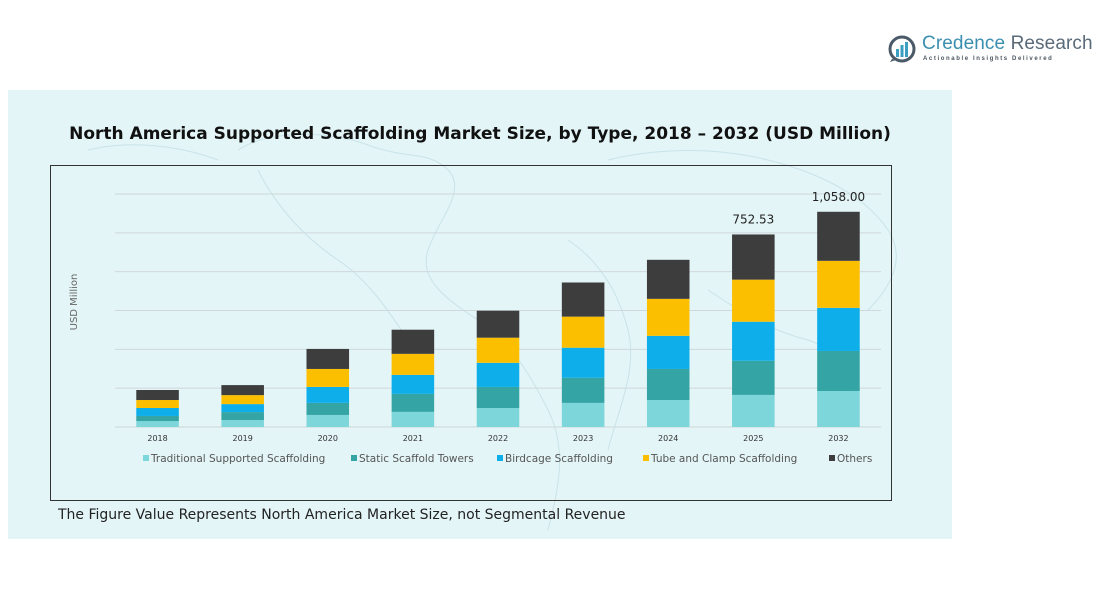  What do you see at coordinates (668, 413) in the screenshot?
I see `bar-segment-traditional-supported-scaffolding-2024` at bounding box center [668, 413].